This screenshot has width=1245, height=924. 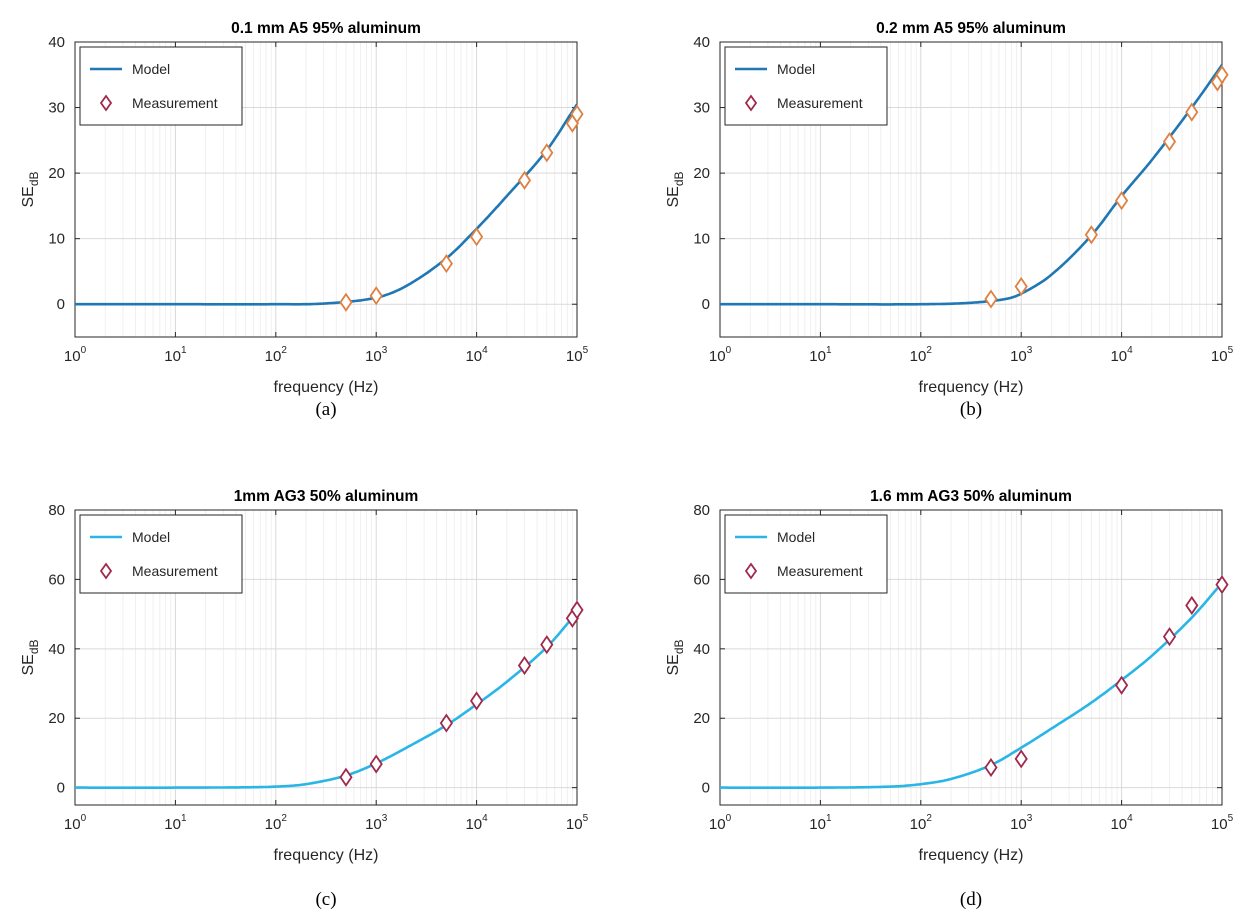 What do you see at coordinates (56, 239) in the screenshot?
I see `y-tick-label: 10` at bounding box center [56, 239].